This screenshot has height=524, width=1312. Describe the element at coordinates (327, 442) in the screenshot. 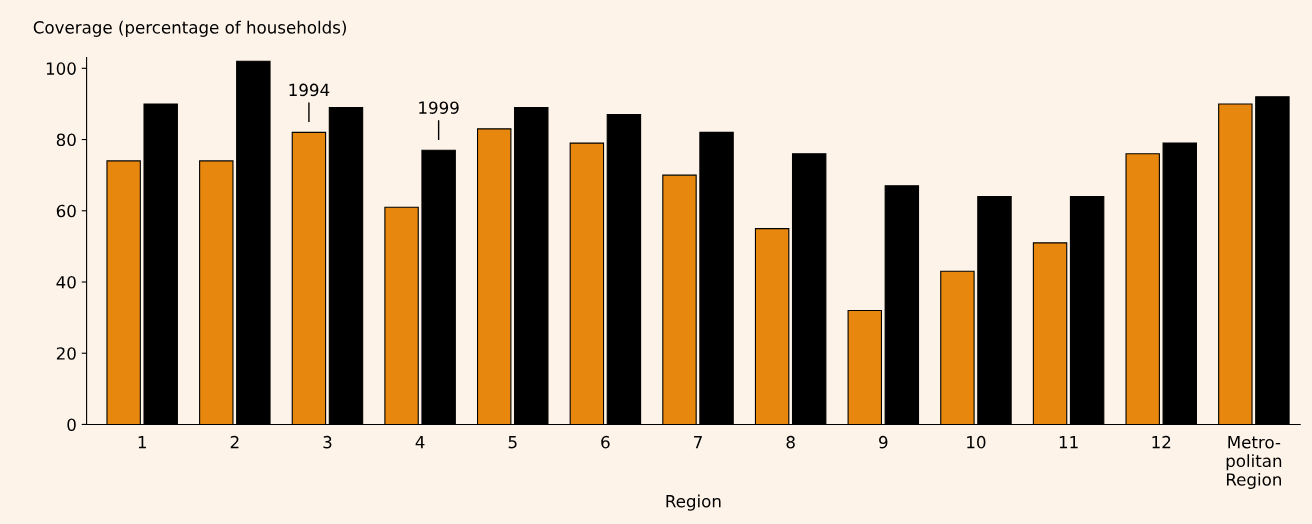

I see `x-tick-label: 3` at that location.